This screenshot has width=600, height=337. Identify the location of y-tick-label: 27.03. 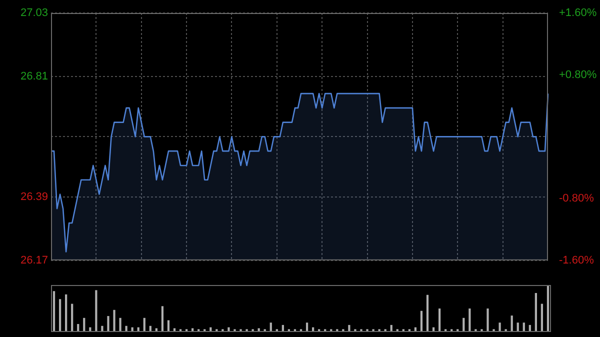
(34, 13).